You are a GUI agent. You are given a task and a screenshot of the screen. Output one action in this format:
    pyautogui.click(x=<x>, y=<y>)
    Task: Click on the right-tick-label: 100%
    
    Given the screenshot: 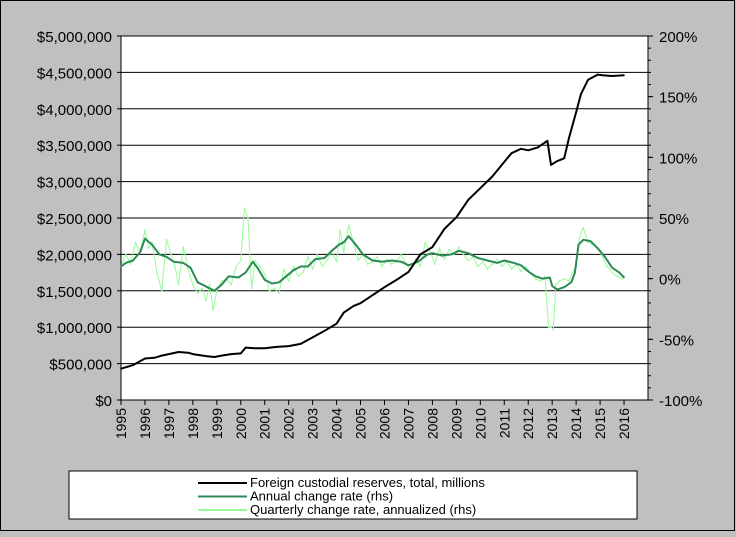 What is the action you would take?
    pyautogui.click(x=678, y=158)
    